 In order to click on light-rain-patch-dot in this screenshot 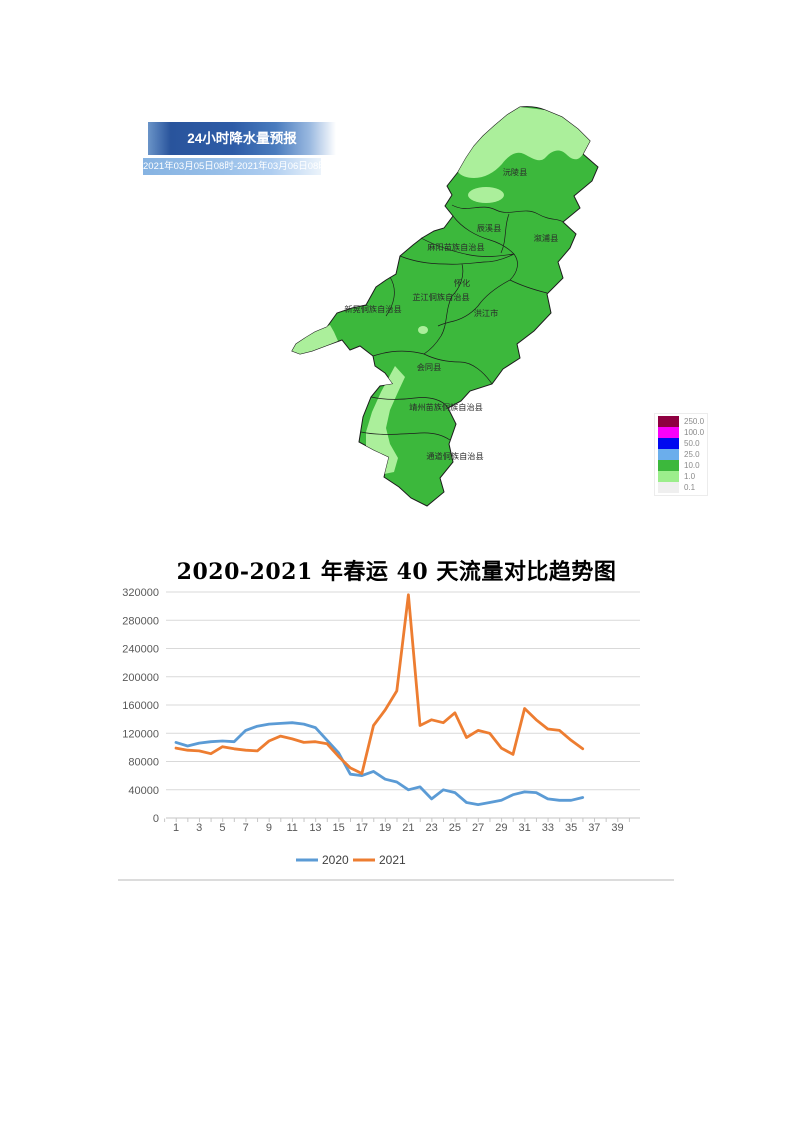, I will do `click(423, 330)`.